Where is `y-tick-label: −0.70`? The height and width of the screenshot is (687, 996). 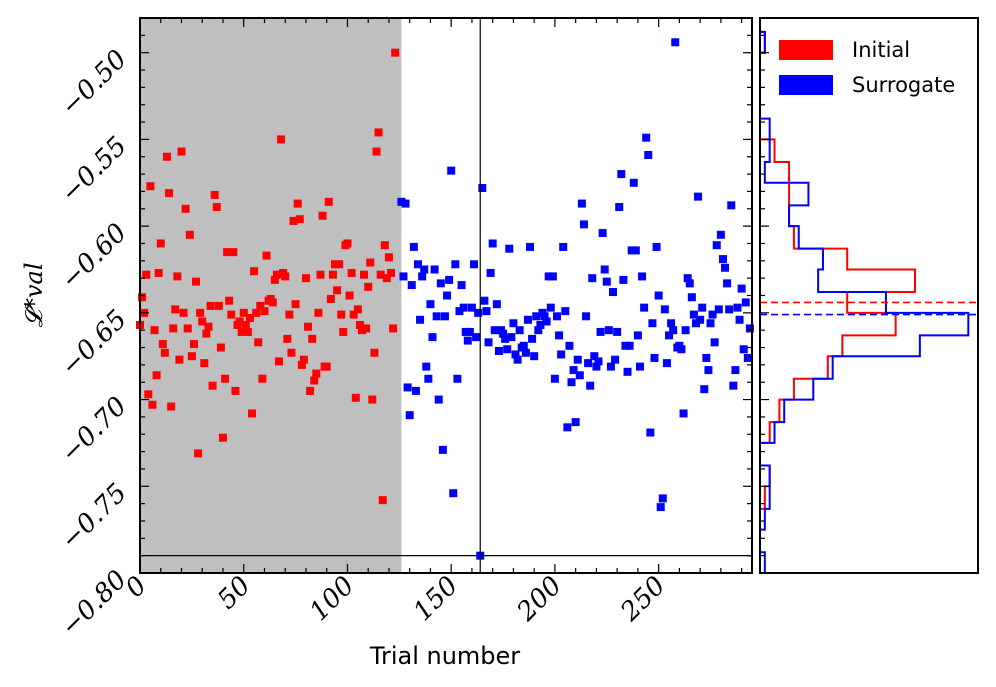 y-tick-label: −0.70 is located at coordinates (94, 430).